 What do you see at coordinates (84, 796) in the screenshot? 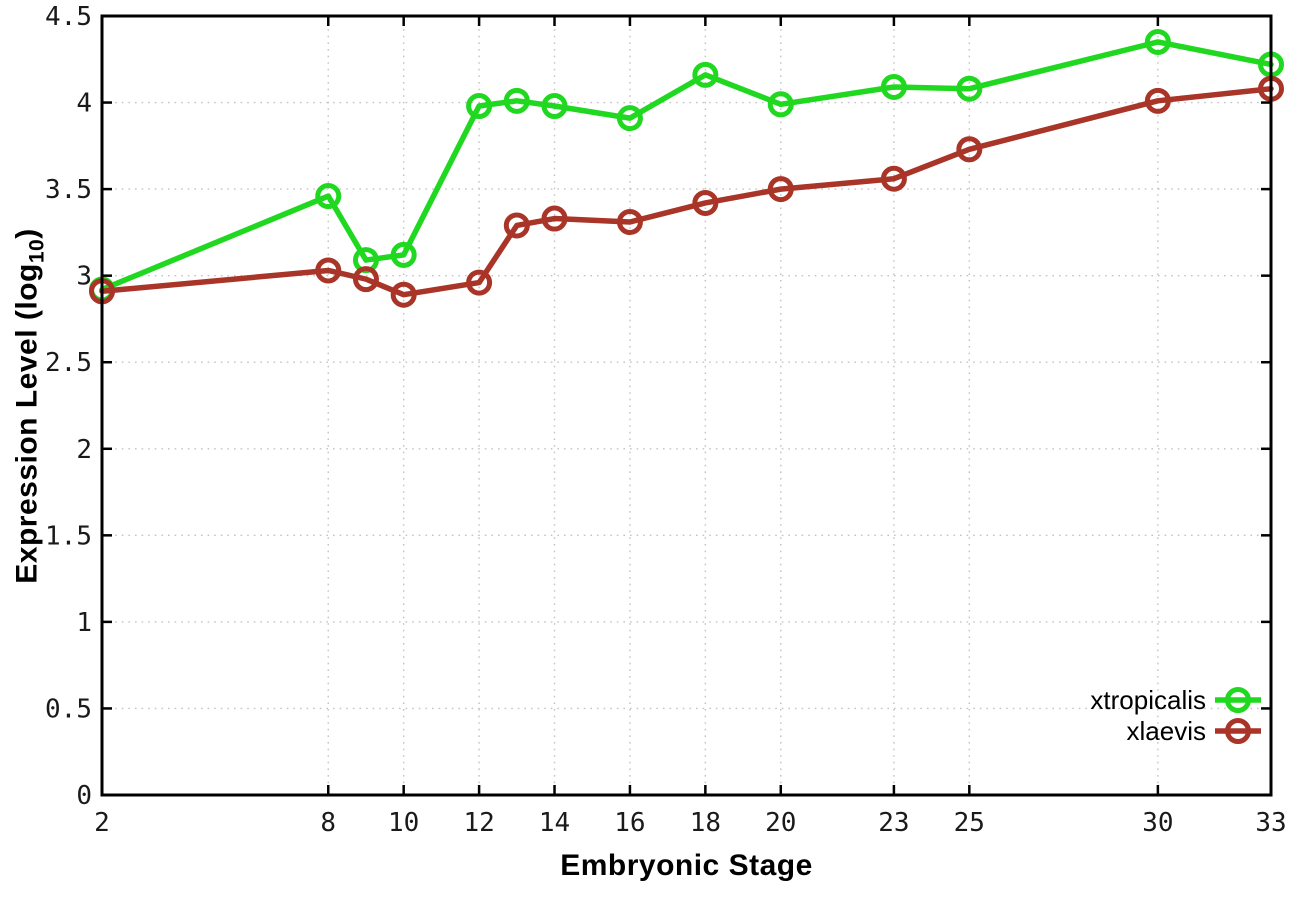
I see `y-tick-label: 0` at bounding box center [84, 796].